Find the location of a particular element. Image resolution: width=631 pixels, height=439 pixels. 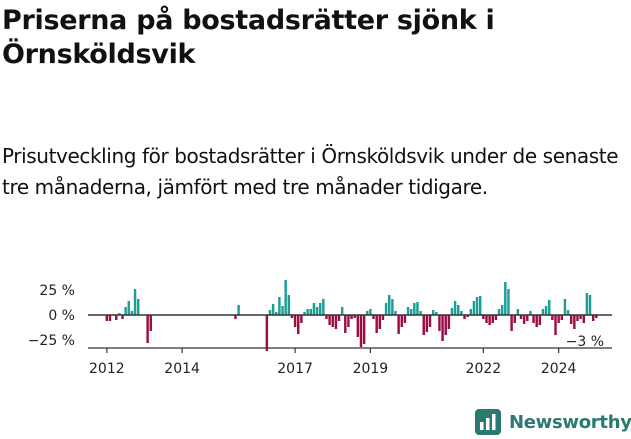

x-tick-label: 2024 is located at coordinates (559, 369).